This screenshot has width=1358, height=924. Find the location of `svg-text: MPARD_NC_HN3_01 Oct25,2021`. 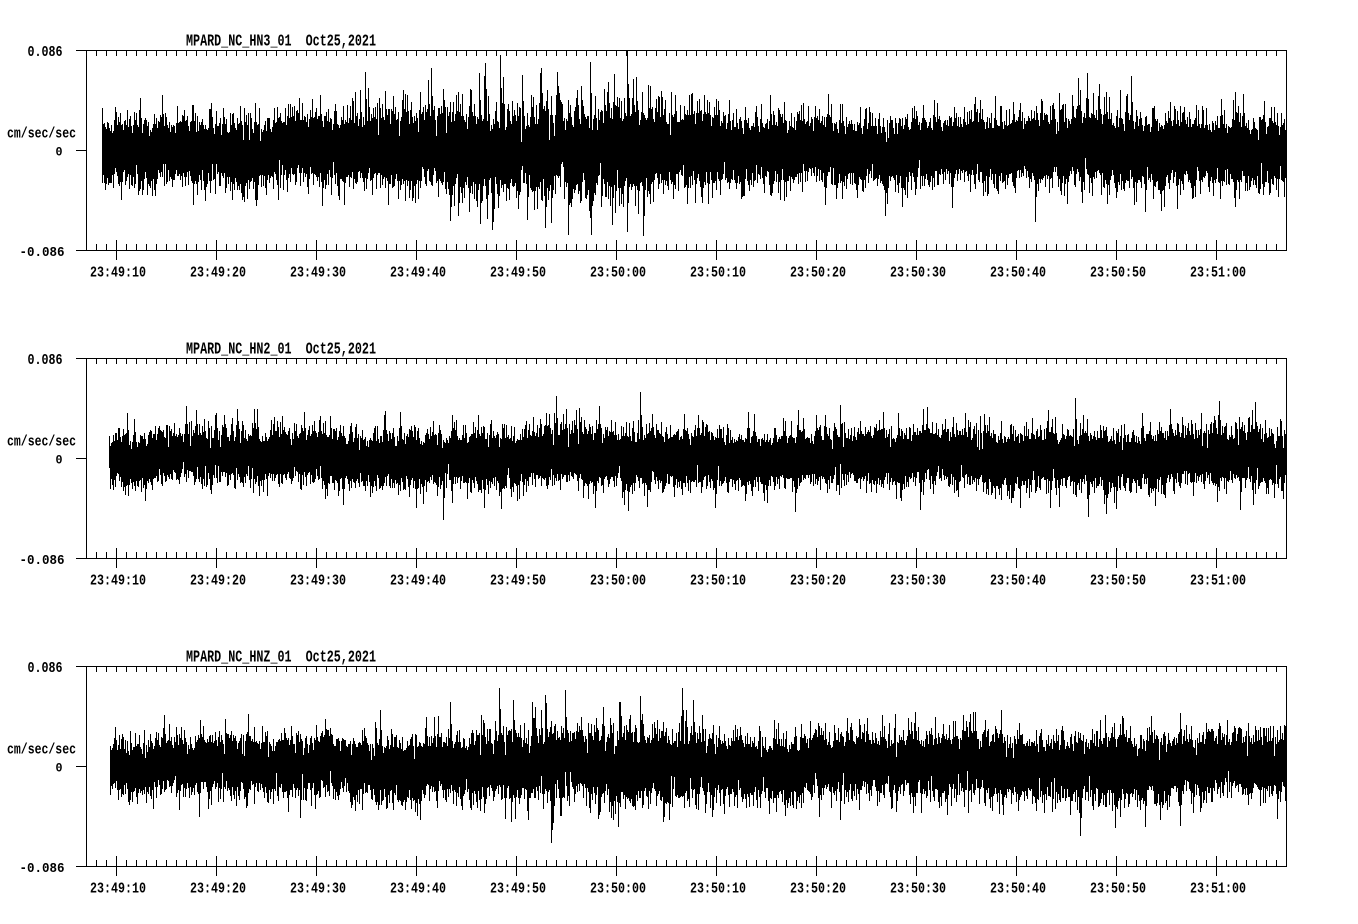

svg-text: MPARD_NC_HN3_01 Oct25,2021 is located at coordinates (281, 42).